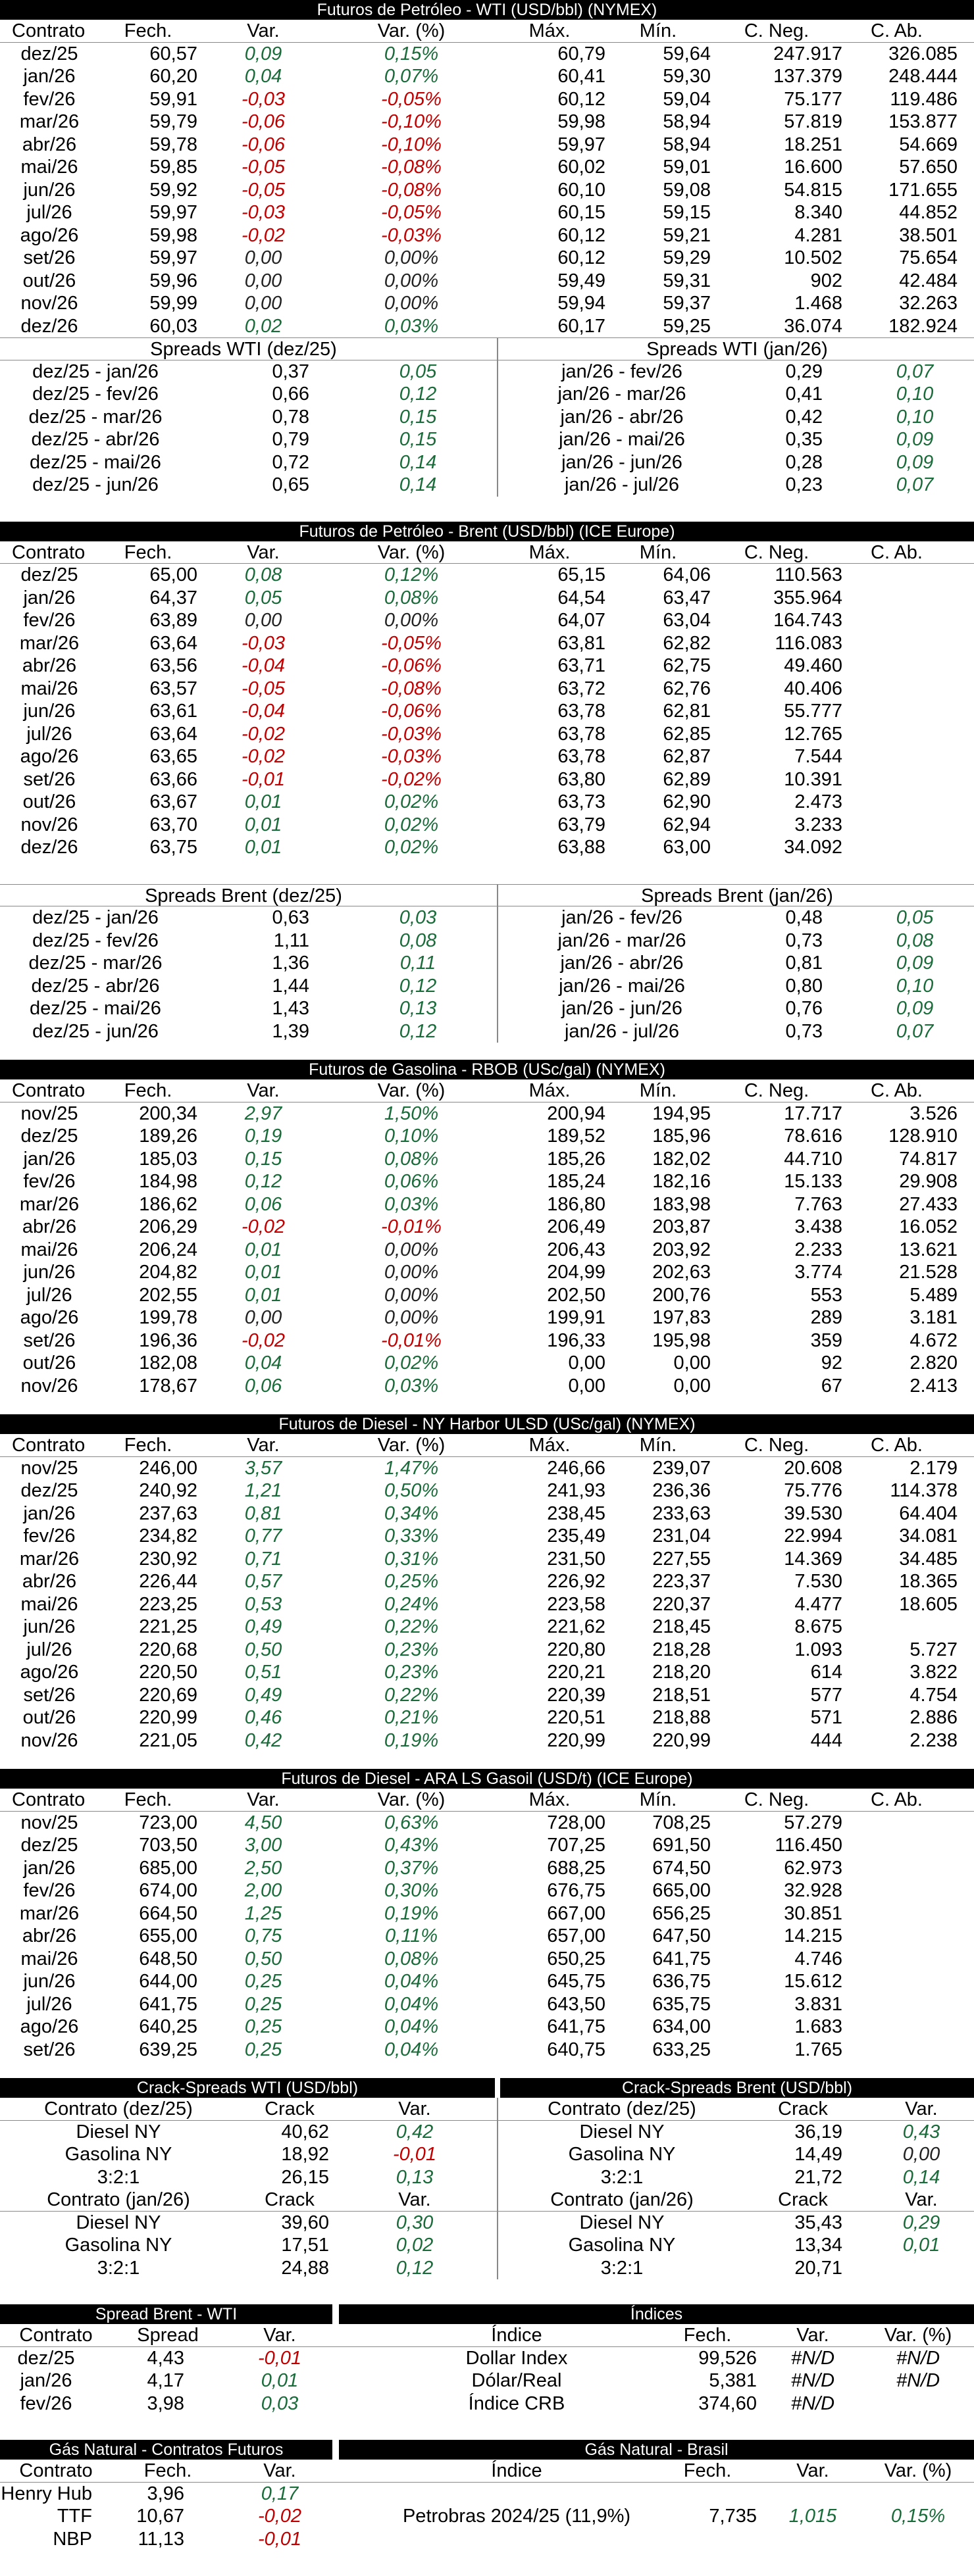  I want to click on brent-cell: 0,00, so click(263, 620).